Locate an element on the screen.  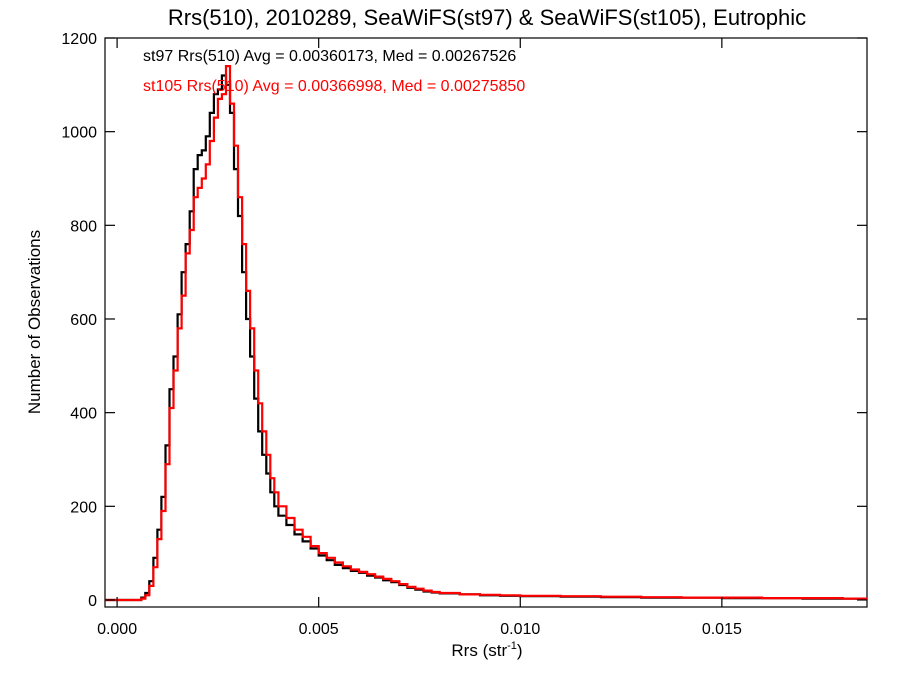
x-tick-label: 0.015 is located at coordinates (722, 629).